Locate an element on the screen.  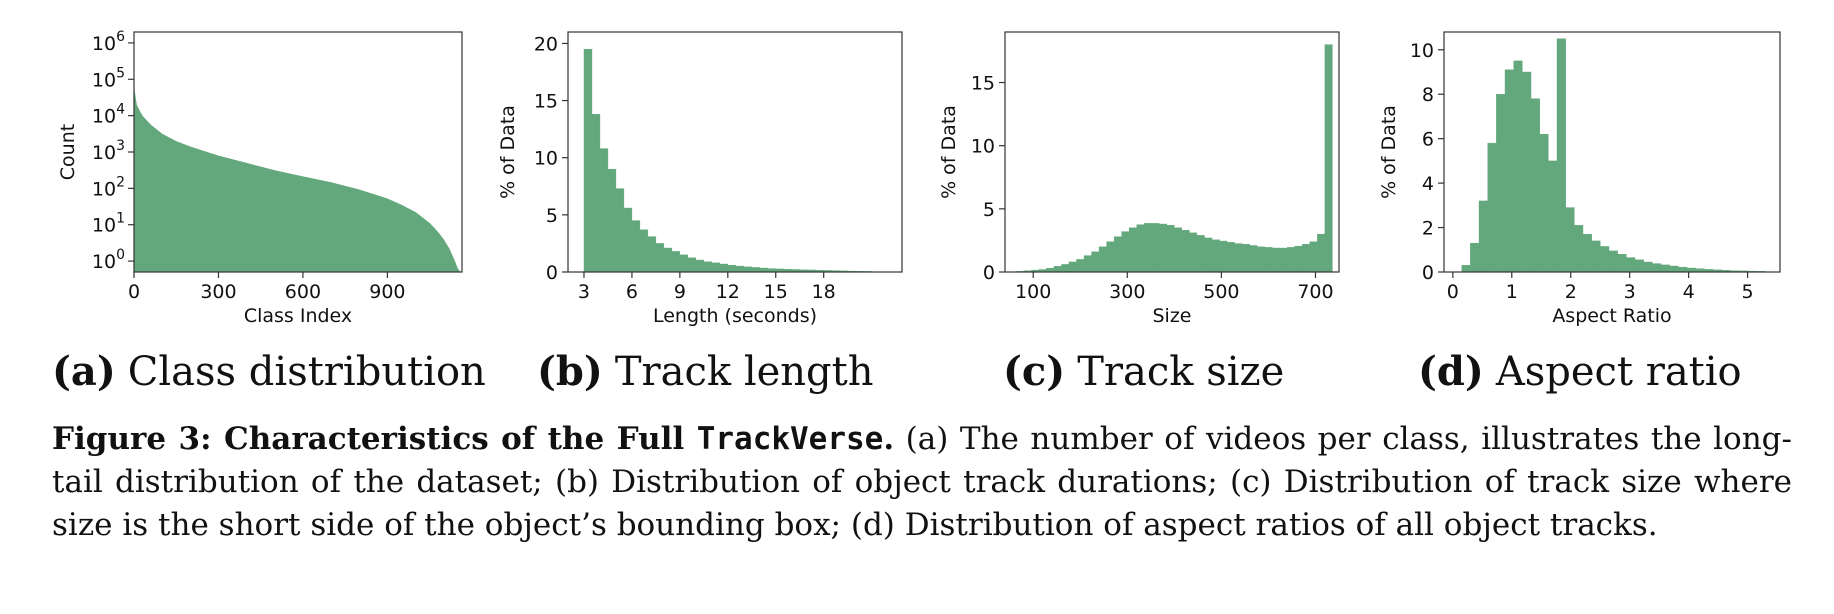
x-tick-label: 15 is located at coordinates (776, 292).